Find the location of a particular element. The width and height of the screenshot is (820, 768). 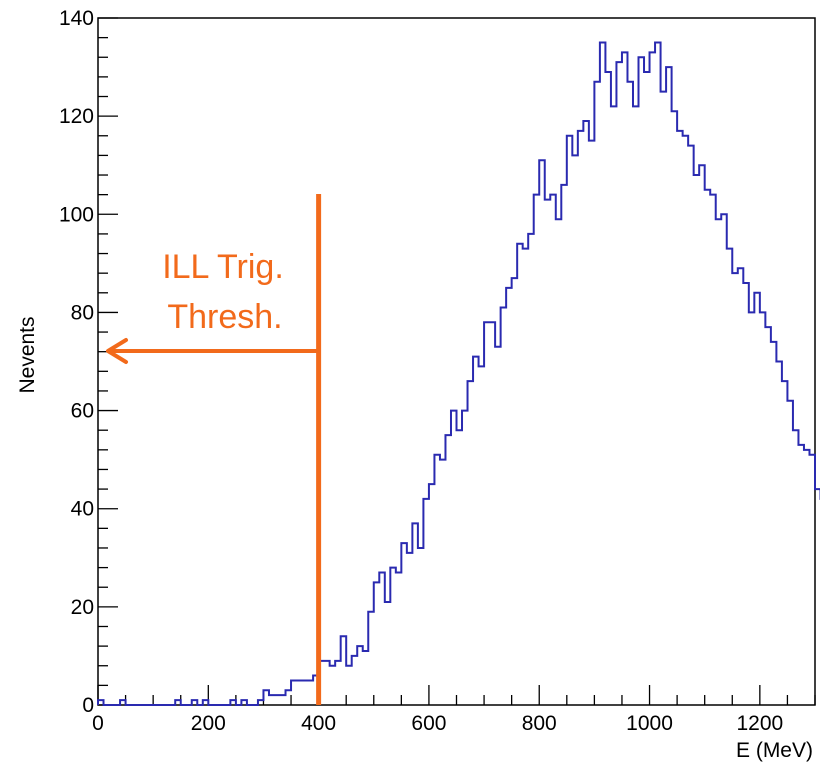

x-tick-label: 600 is located at coordinates (428, 723).